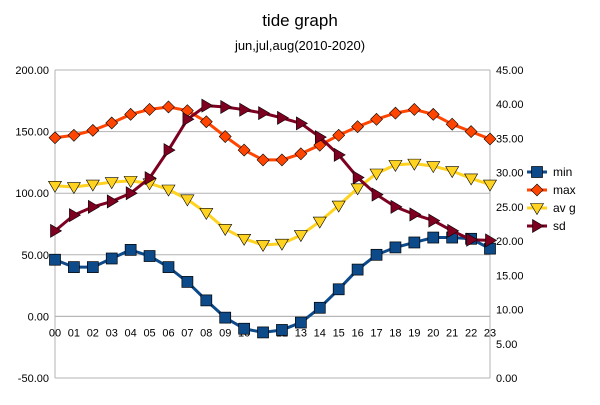  Describe the element at coordinates (551, 208) in the screenshot. I see `legend-item: av g` at that location.